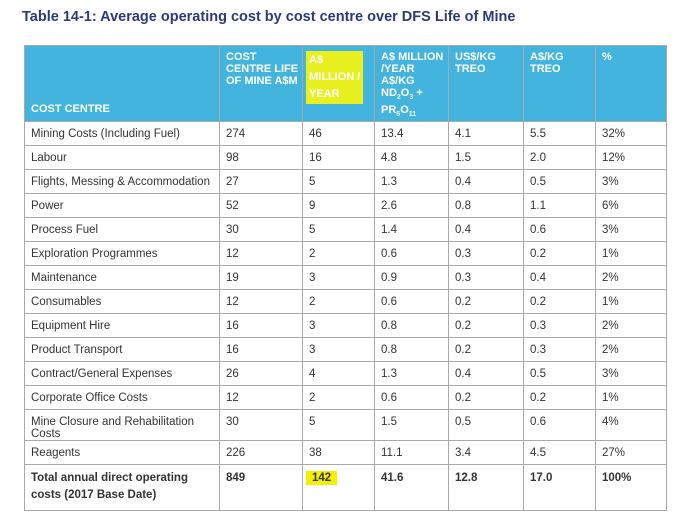  I want to click on cell-mndpr: 11.1, so click(411, 453).